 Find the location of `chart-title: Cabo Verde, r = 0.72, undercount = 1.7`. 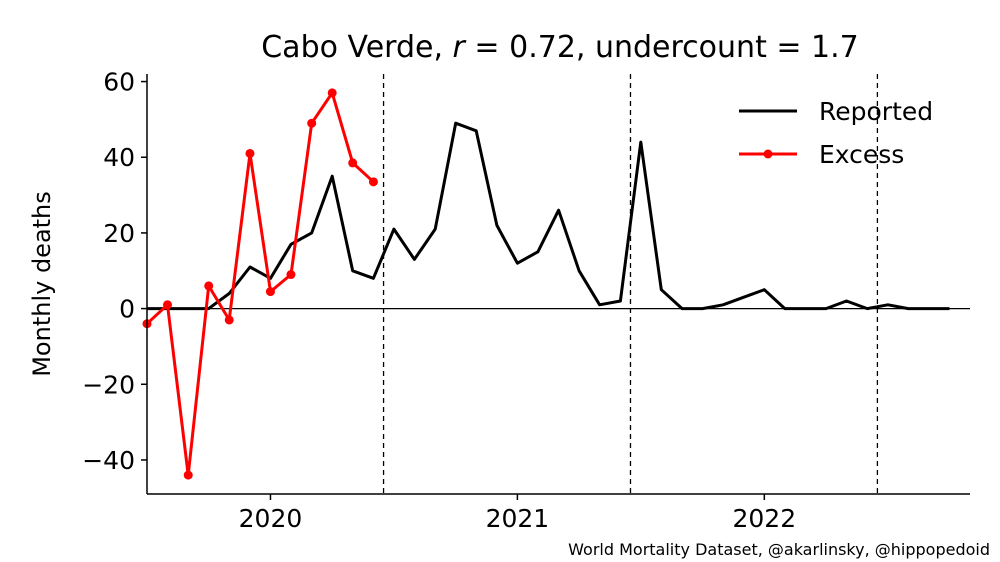

chart-title: Cabo Verde, r = 0.72, undercount = 1.7 is located at coordinates (560, 47).